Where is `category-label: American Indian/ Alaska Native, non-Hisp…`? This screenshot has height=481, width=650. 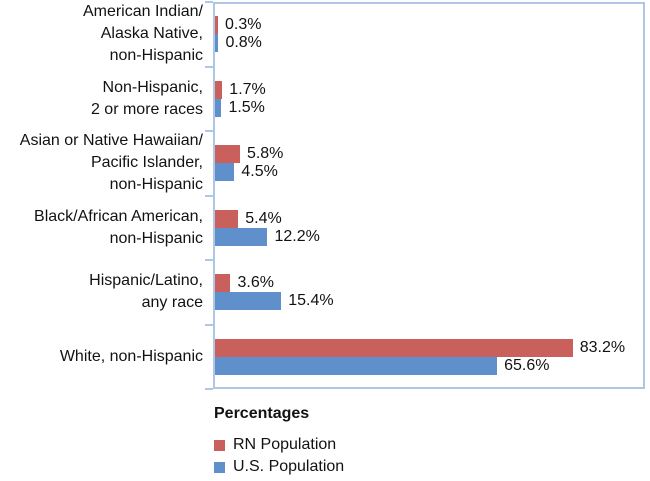
category-label: American Indian/ Alaska Native, non-Hisp… is located at coordinates (142, 34).